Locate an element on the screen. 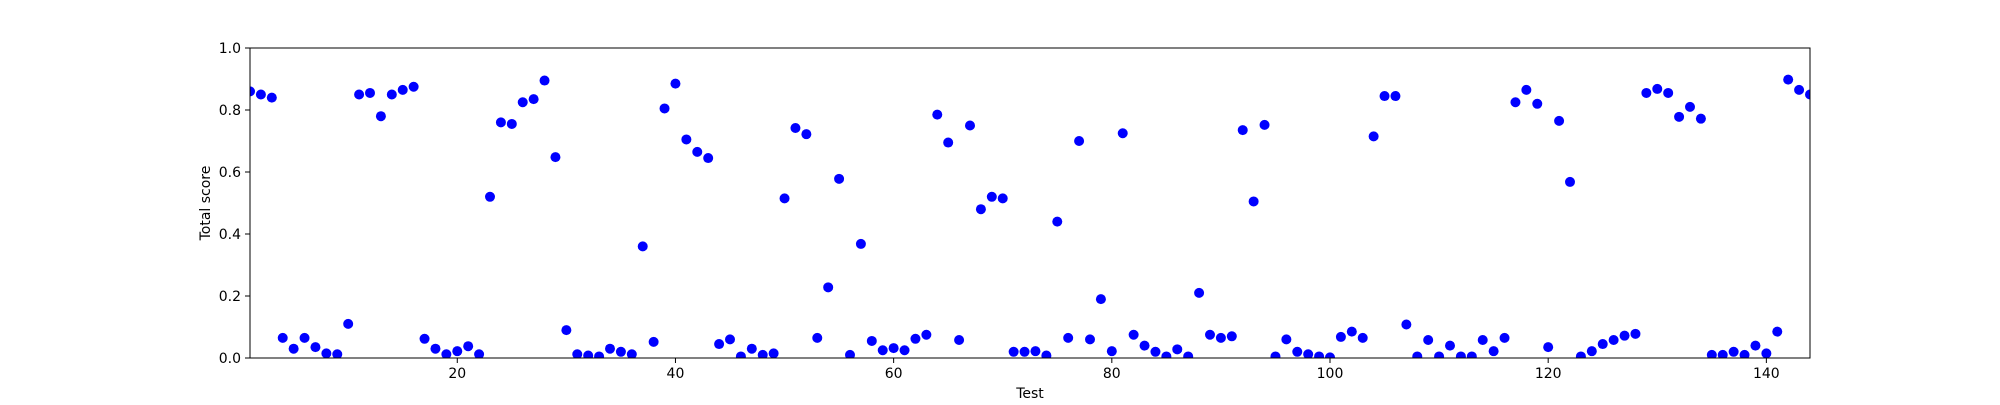 The height and width of the screenshot is (405, 2000). y-tick-label: 0.8 is located at coordinates (230, 111).